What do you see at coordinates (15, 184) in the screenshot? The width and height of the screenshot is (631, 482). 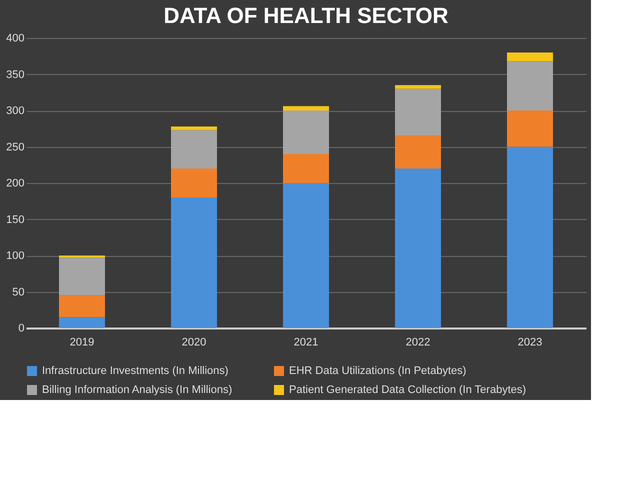 I see `y-tick-label: 200` at bounding box center [15, 184].